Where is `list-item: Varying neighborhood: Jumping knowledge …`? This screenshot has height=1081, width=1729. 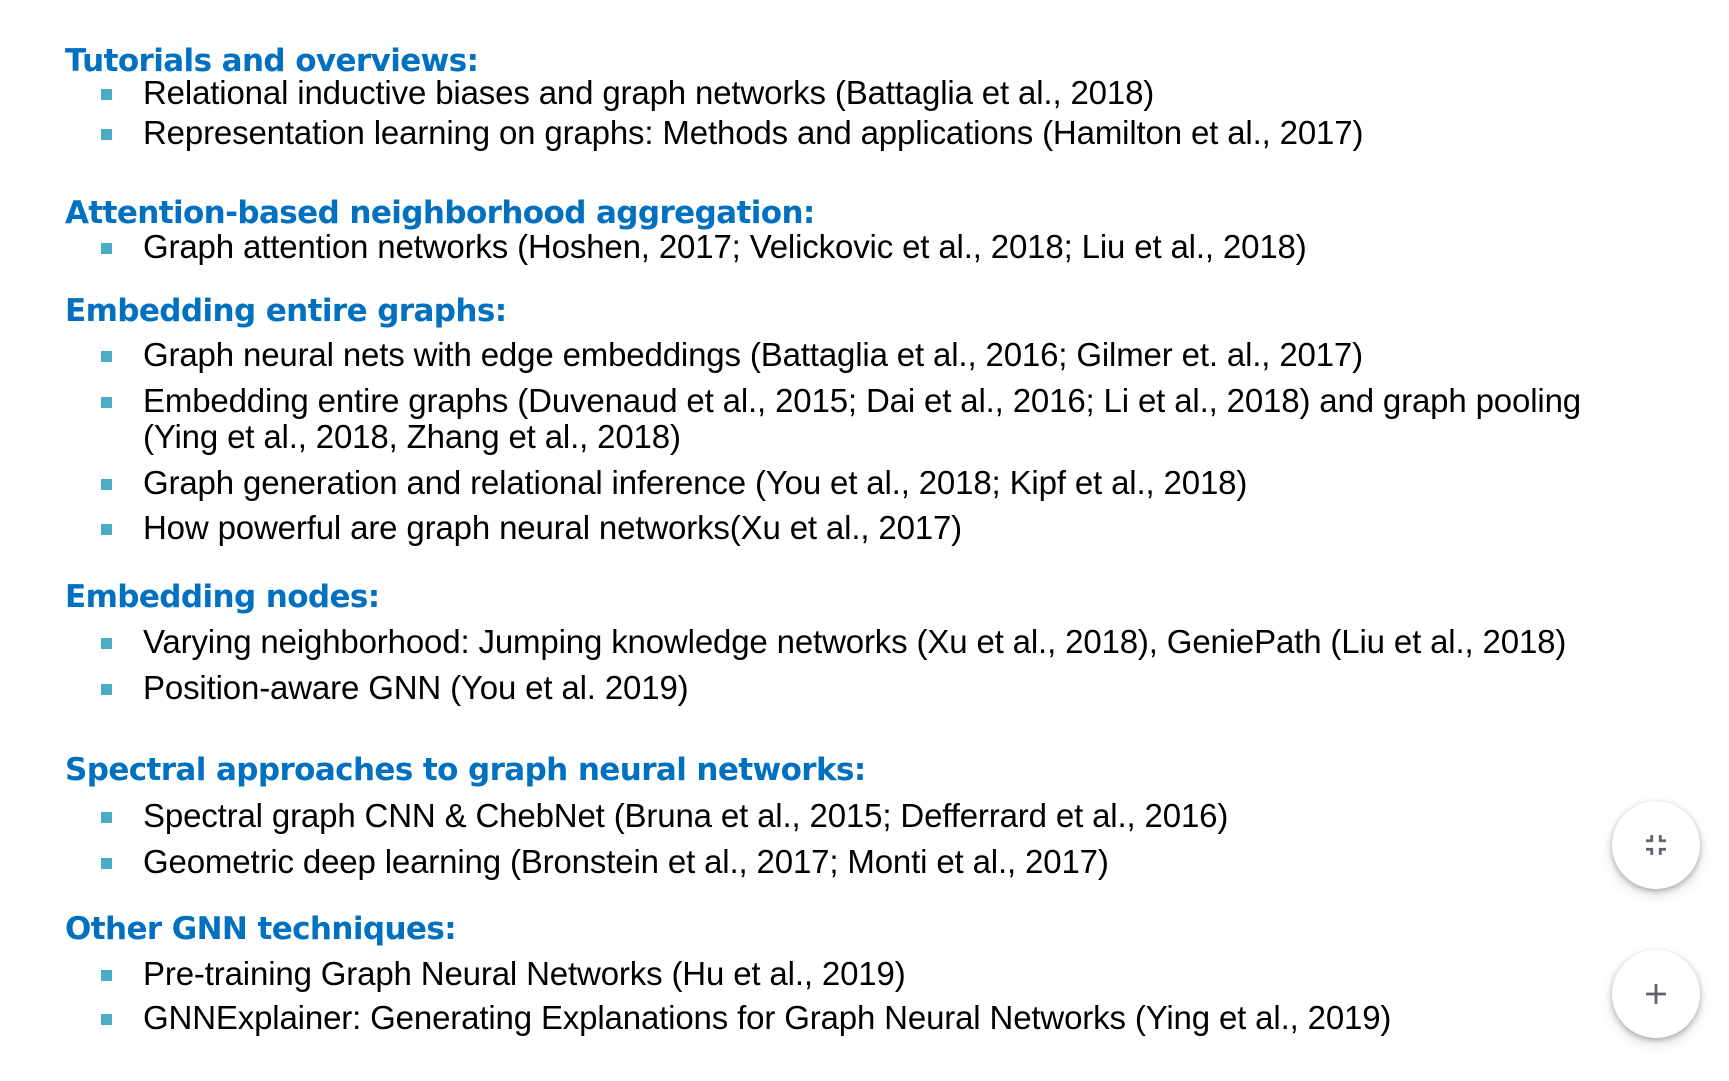 list-item: Varying neighborhood: Jumping knowledge … is located at coordinates (855, 641).